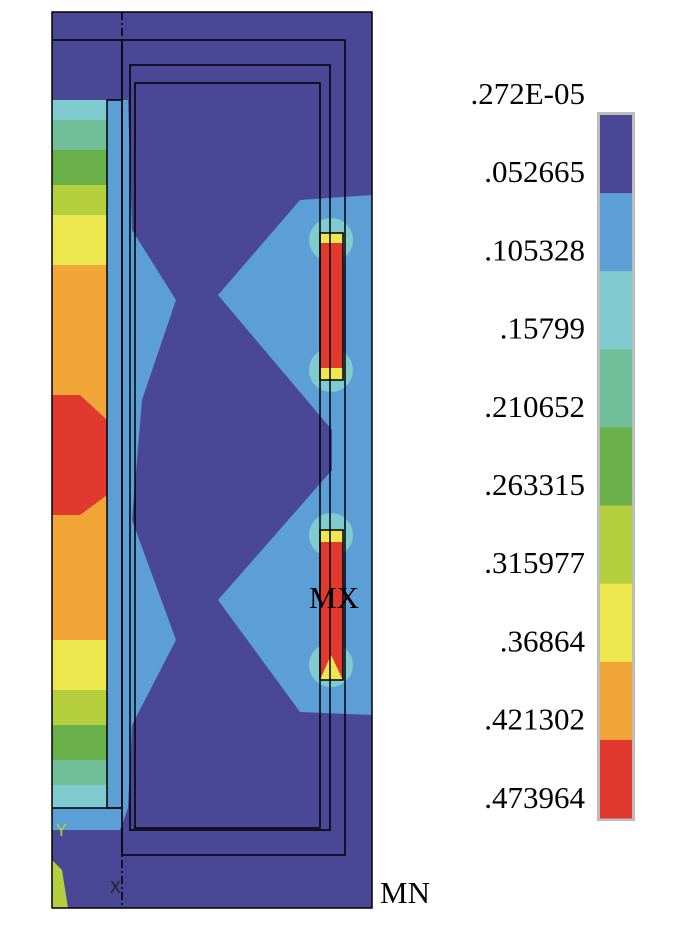 This screenshot has height=929, width=700. Describe the element at coordinates (334, 597) in the screenshot. I see `max-marker: MX` at that location.